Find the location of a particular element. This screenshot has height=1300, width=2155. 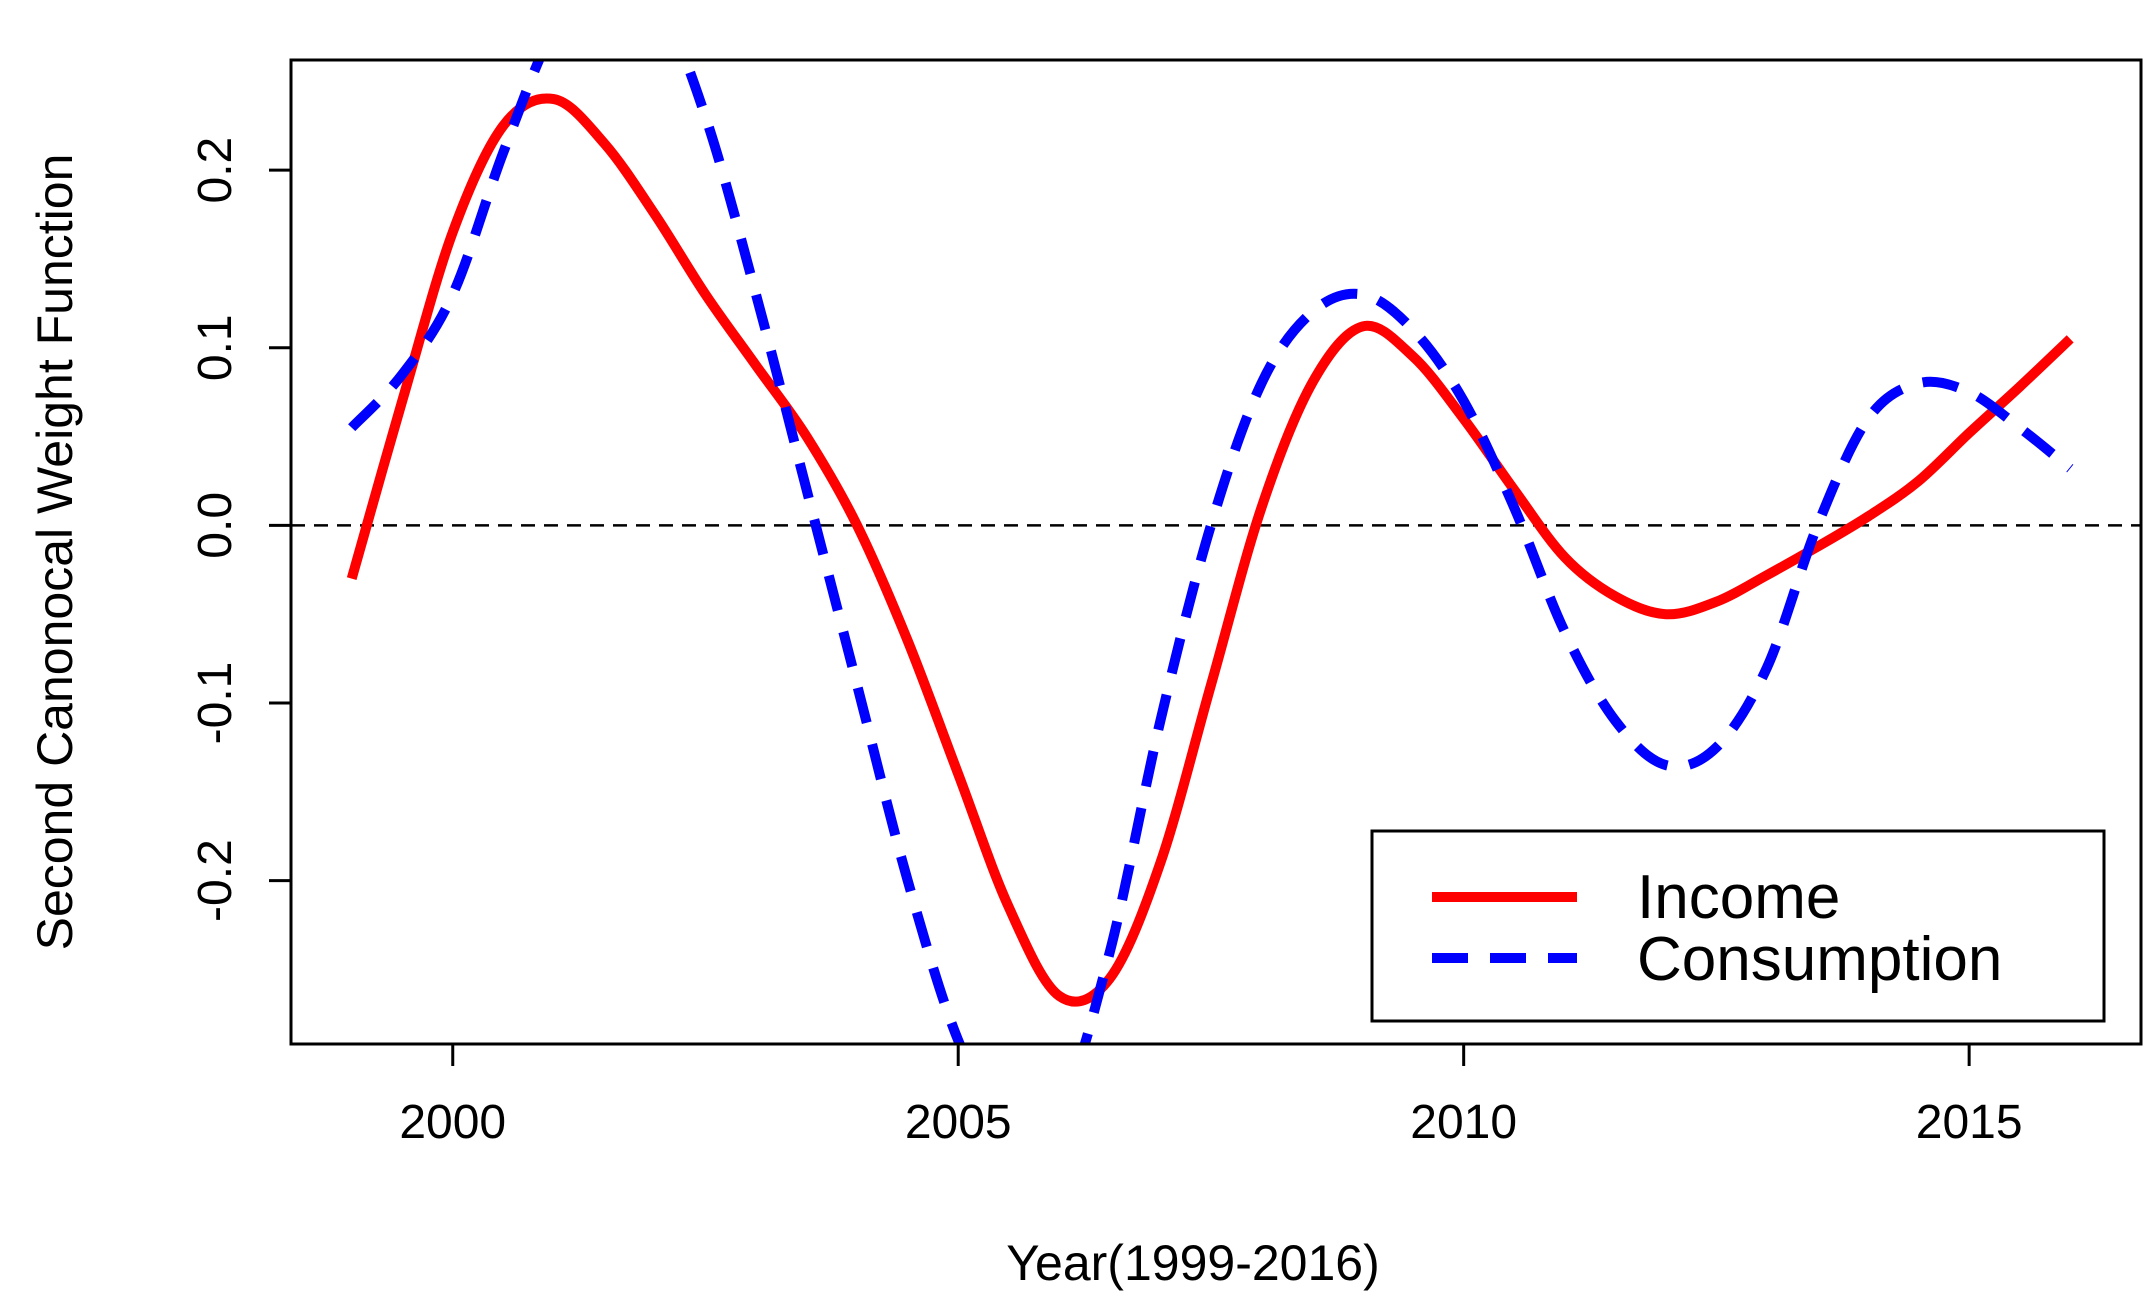

y-axis: -0.2 -0.1 0.0 0.1 0.2 is located at coordinates (241, 529).